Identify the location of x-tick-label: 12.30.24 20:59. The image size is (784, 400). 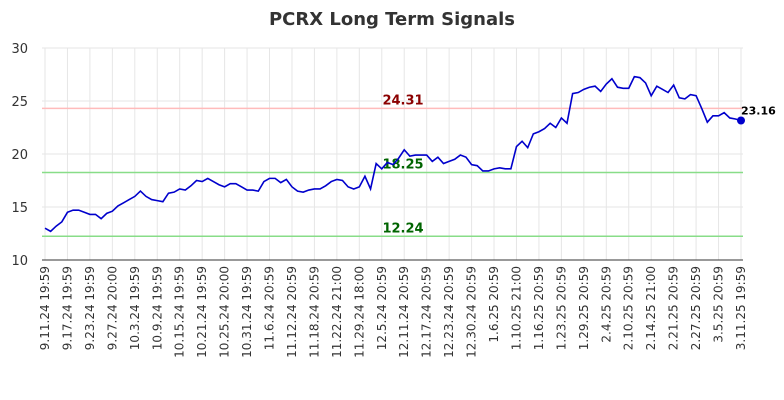
(472, 312).